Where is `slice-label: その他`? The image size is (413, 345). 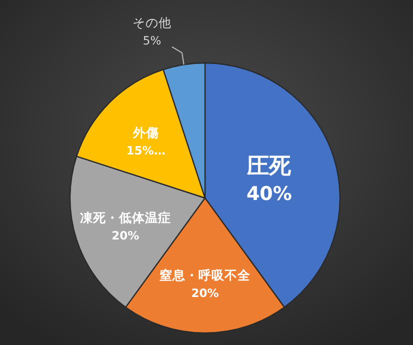 slice-label: その他 is located at coordinates (152, 22).